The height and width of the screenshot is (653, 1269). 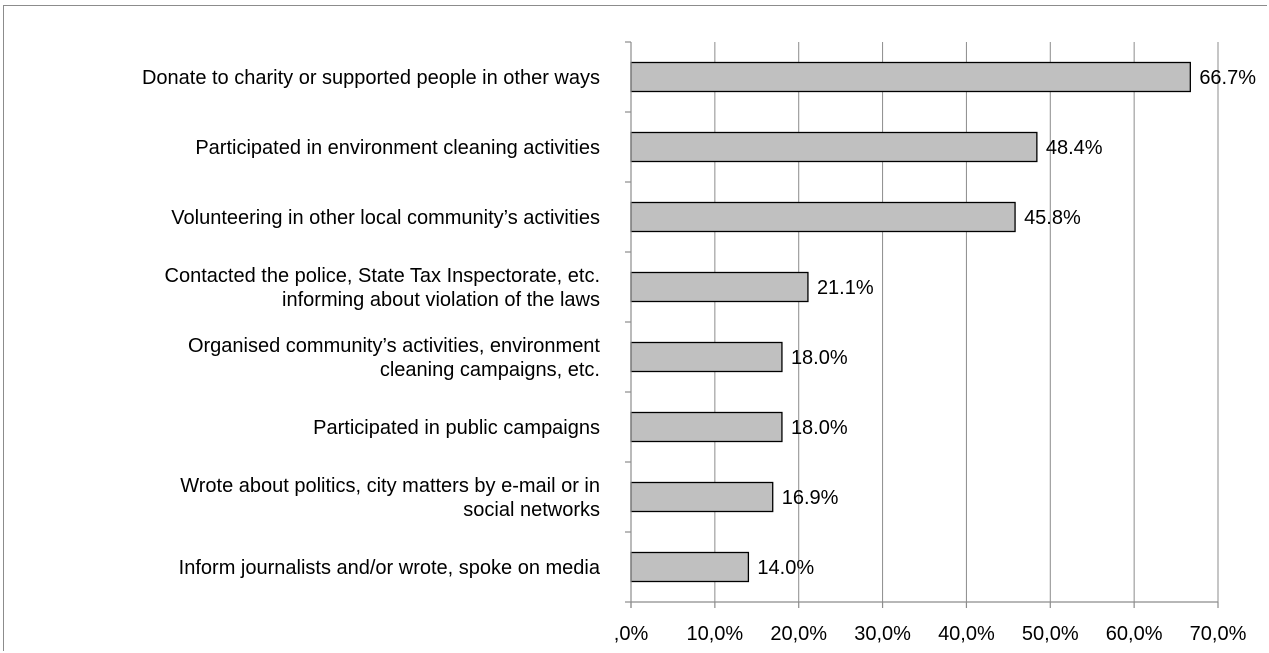 What do you see at coordinates (631, 634) in the screenshot?
I see `x-tick-label: ,0%` at bounding box center [631, 634].